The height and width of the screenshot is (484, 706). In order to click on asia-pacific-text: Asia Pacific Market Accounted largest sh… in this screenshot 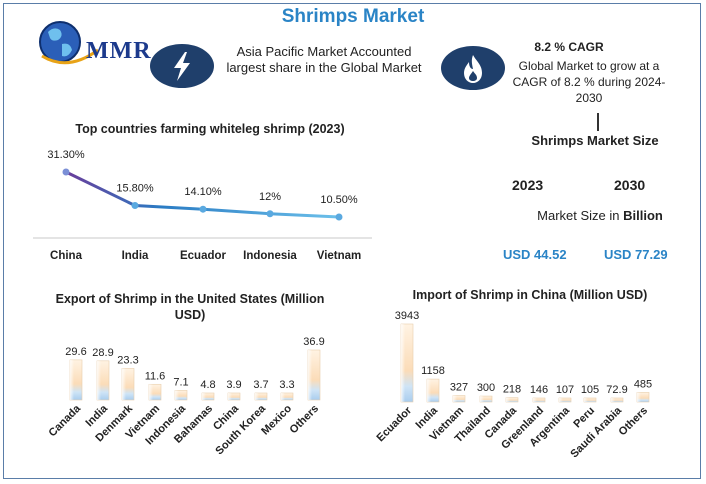, I will do `click(324, 59)`.